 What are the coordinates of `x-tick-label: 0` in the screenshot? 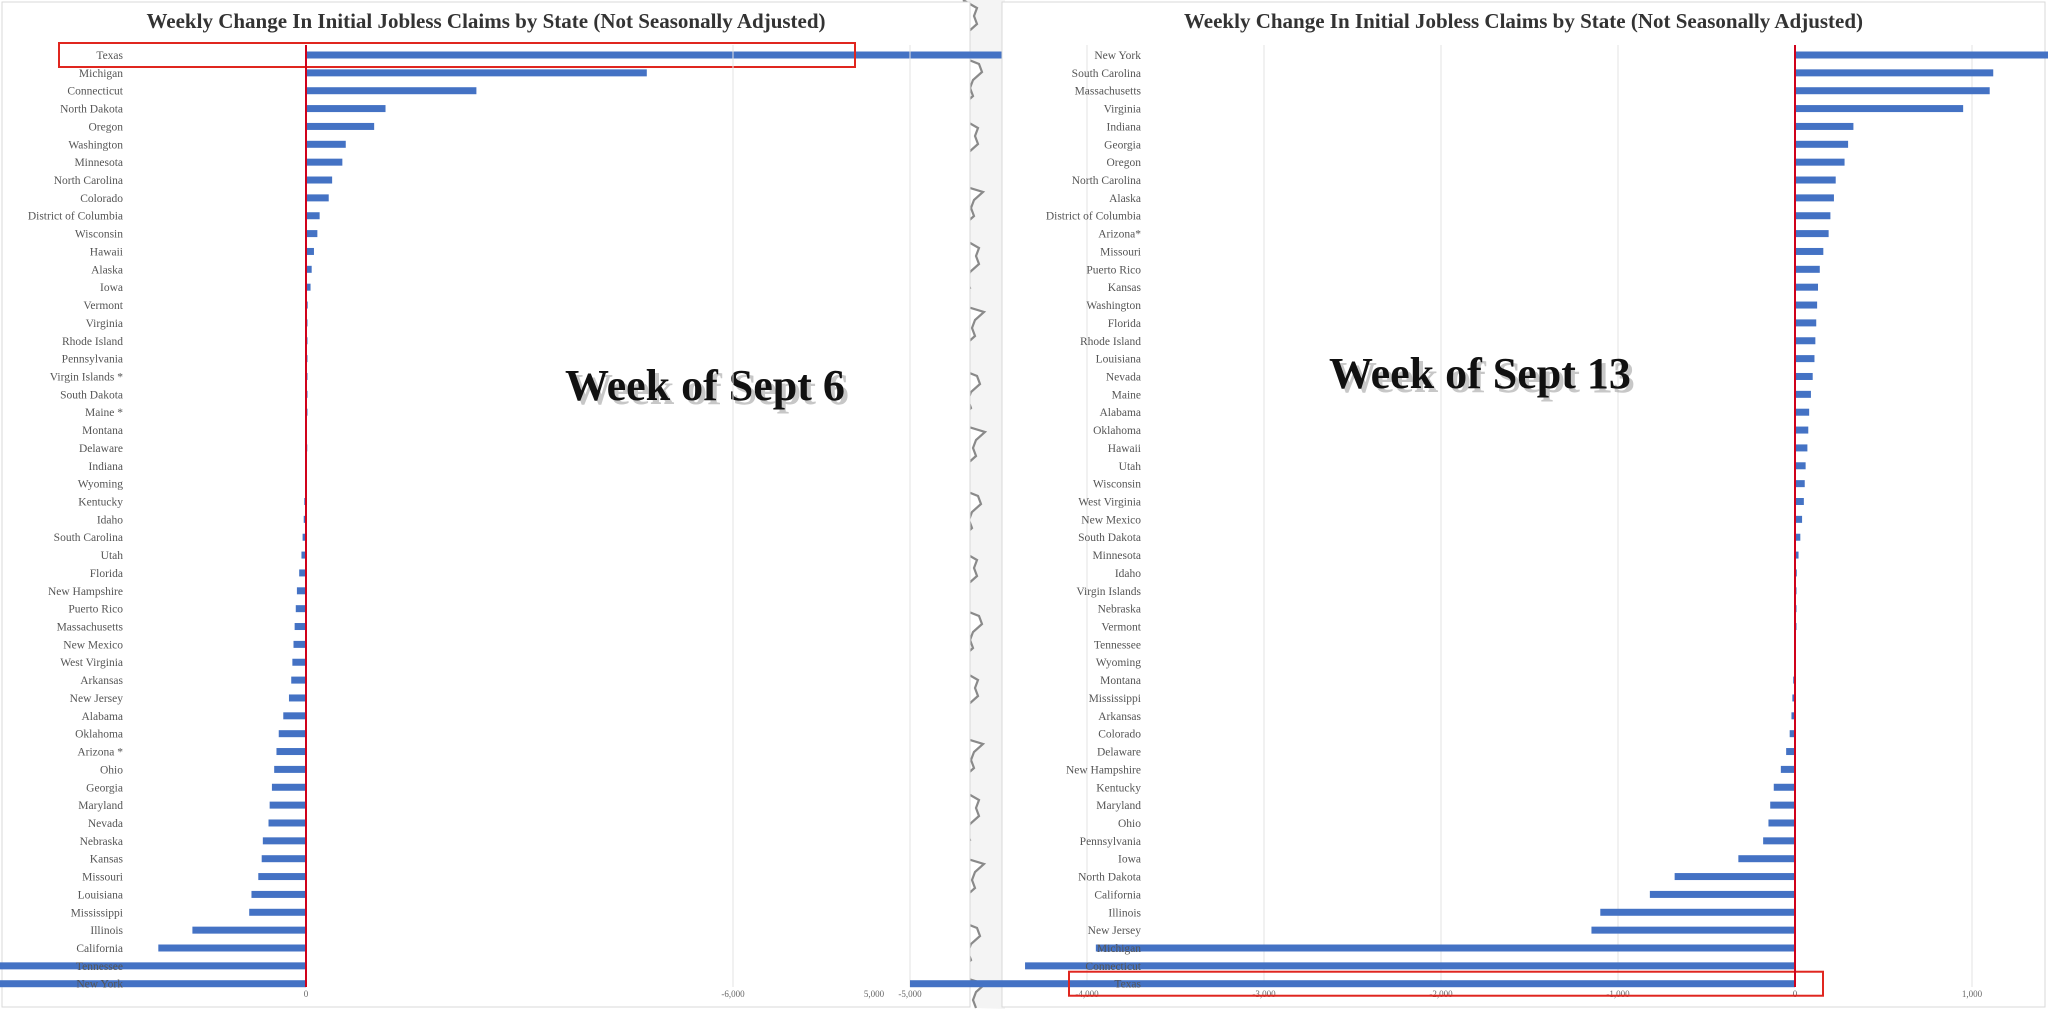 It's located at (1795, 994).